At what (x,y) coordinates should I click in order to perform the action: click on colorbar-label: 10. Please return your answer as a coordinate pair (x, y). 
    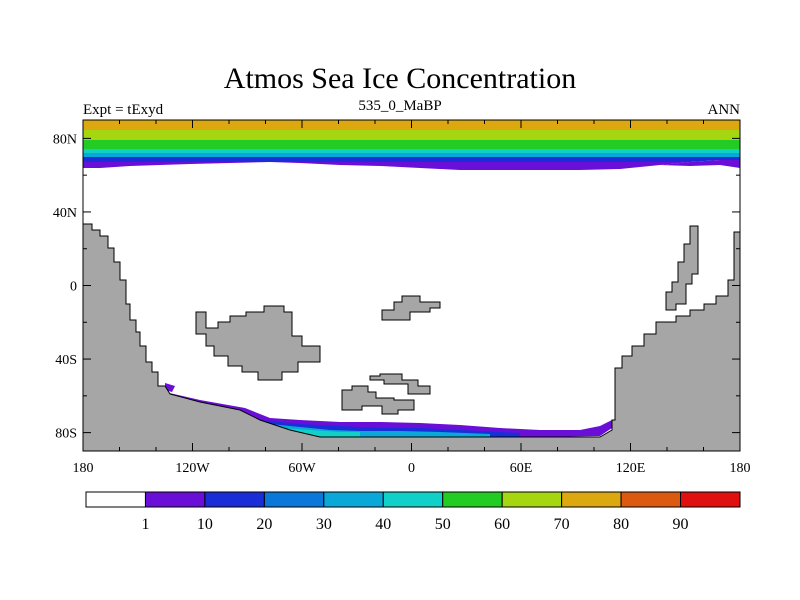
    Looking at the image, I should click on (205, 524).